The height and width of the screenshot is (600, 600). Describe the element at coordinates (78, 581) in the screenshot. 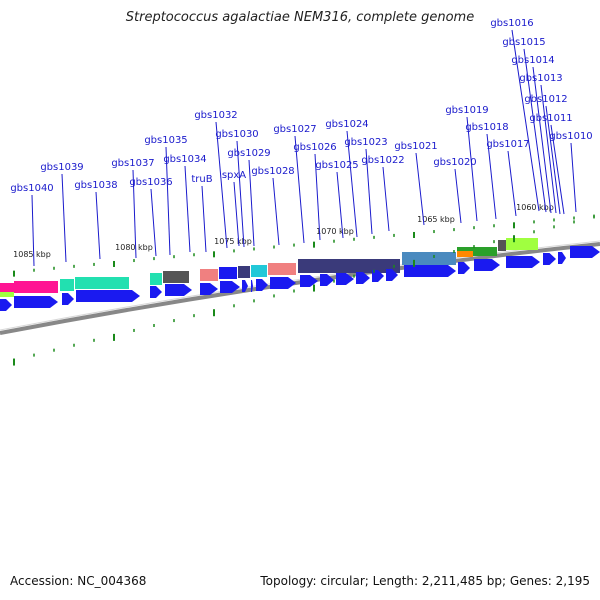

I see `accession-text: Accession: NC_004368` at that location.